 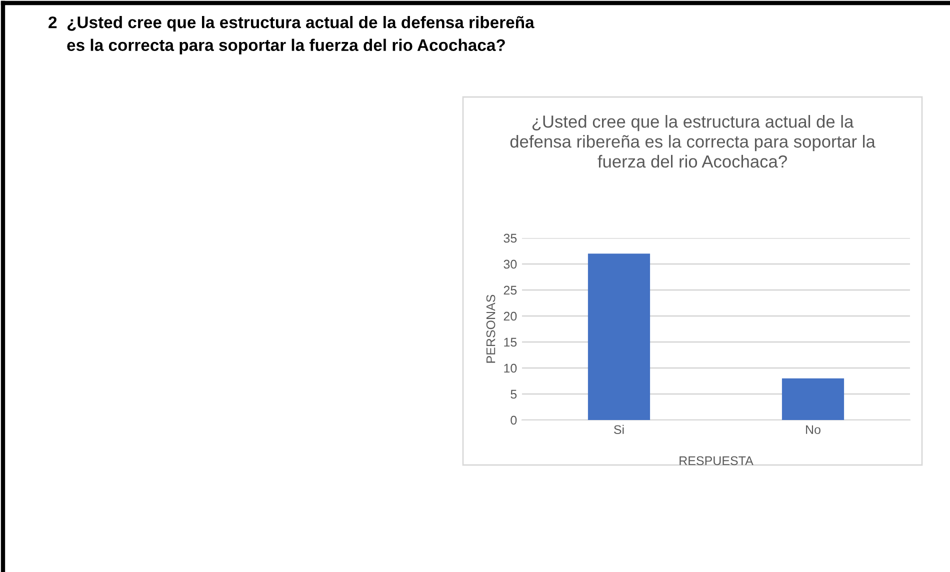 What do you see at coordinates (510, 290) in the screenshot?
I see `y-tick-label: 25` at bounding box center [510, 290].